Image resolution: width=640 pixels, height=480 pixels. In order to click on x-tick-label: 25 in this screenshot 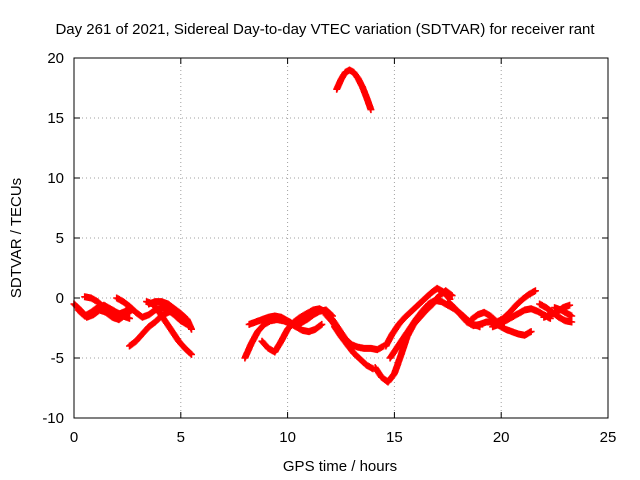, I will do `click(608, 437)`.